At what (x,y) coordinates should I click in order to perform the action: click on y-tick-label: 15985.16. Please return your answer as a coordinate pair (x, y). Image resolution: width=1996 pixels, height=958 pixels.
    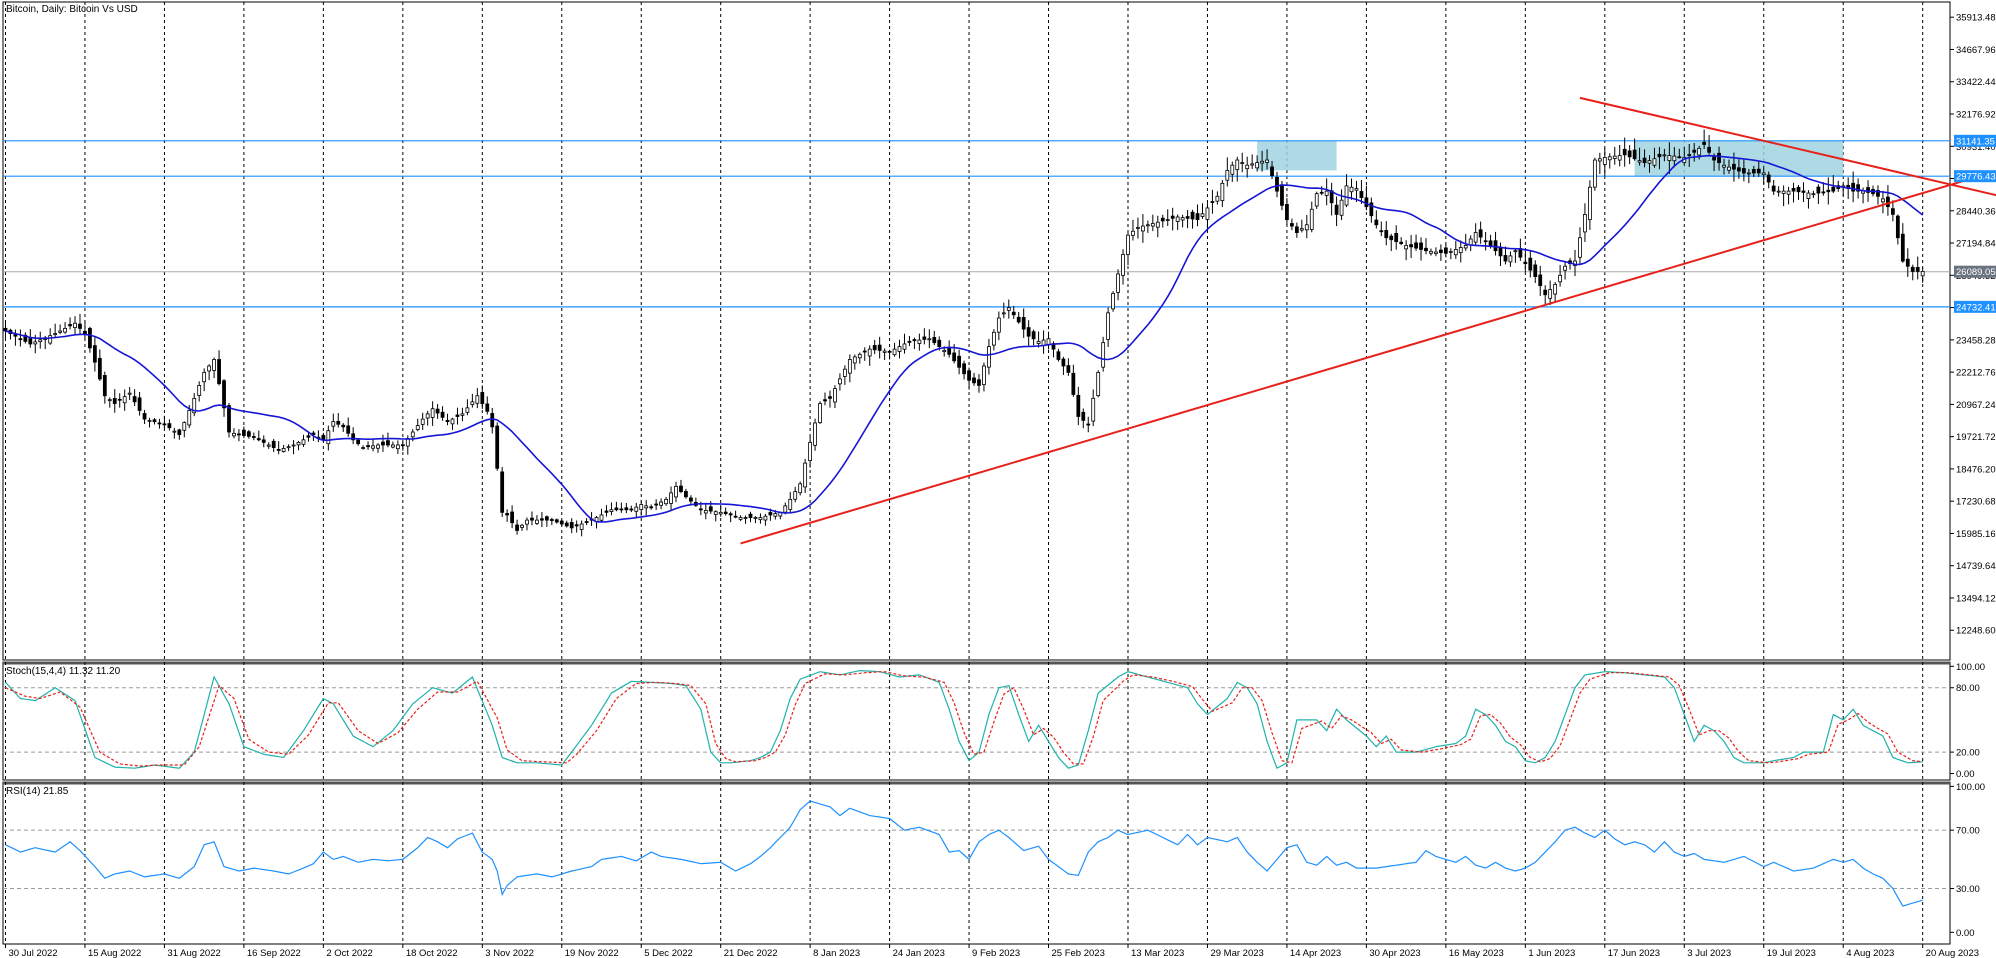
    Looking at the image, I should click on (1976, 534).